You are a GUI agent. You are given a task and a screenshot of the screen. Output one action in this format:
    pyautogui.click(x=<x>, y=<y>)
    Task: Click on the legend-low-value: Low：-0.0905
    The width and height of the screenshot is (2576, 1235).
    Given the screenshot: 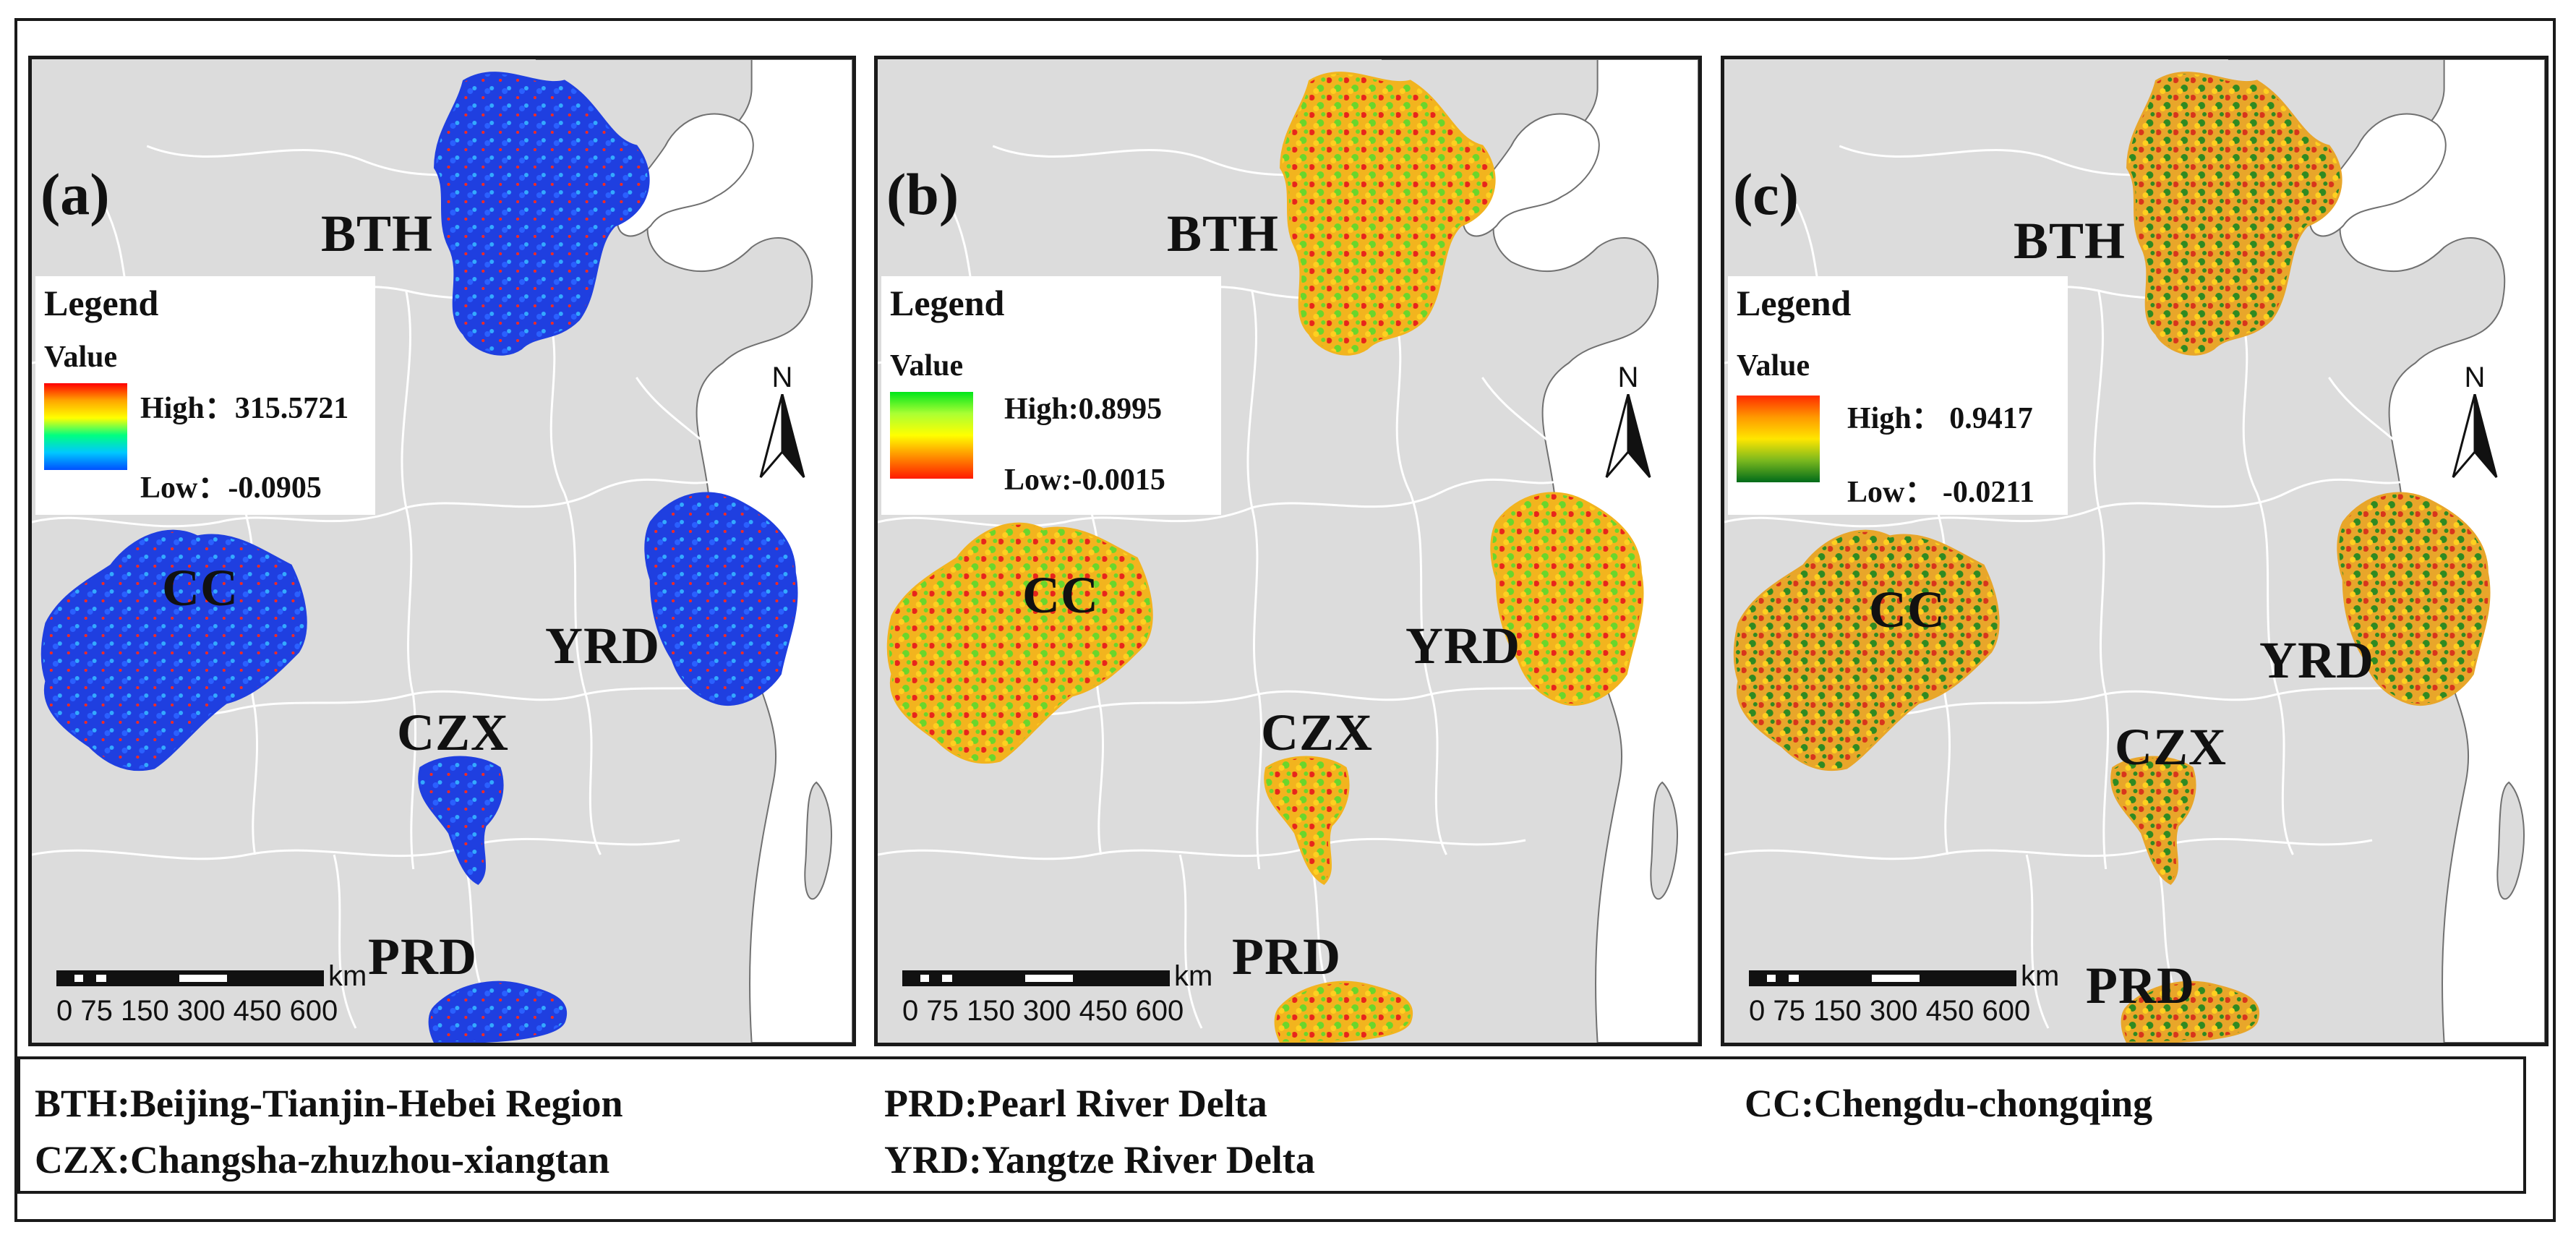 What is the action you would take?
    pyautogui.click(x=231, y=488)
    